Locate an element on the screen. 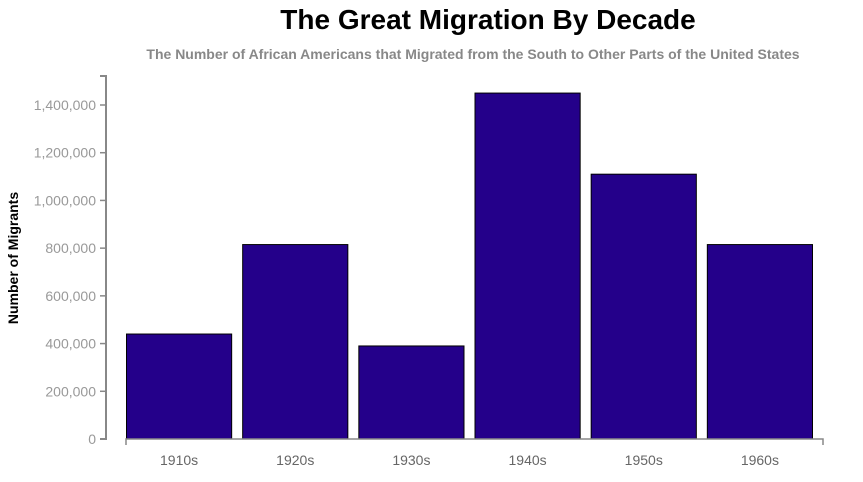 This screenshot has height=482, width=863. chart-title: The Great Migration By Decade is located at coordinates (488, 19).